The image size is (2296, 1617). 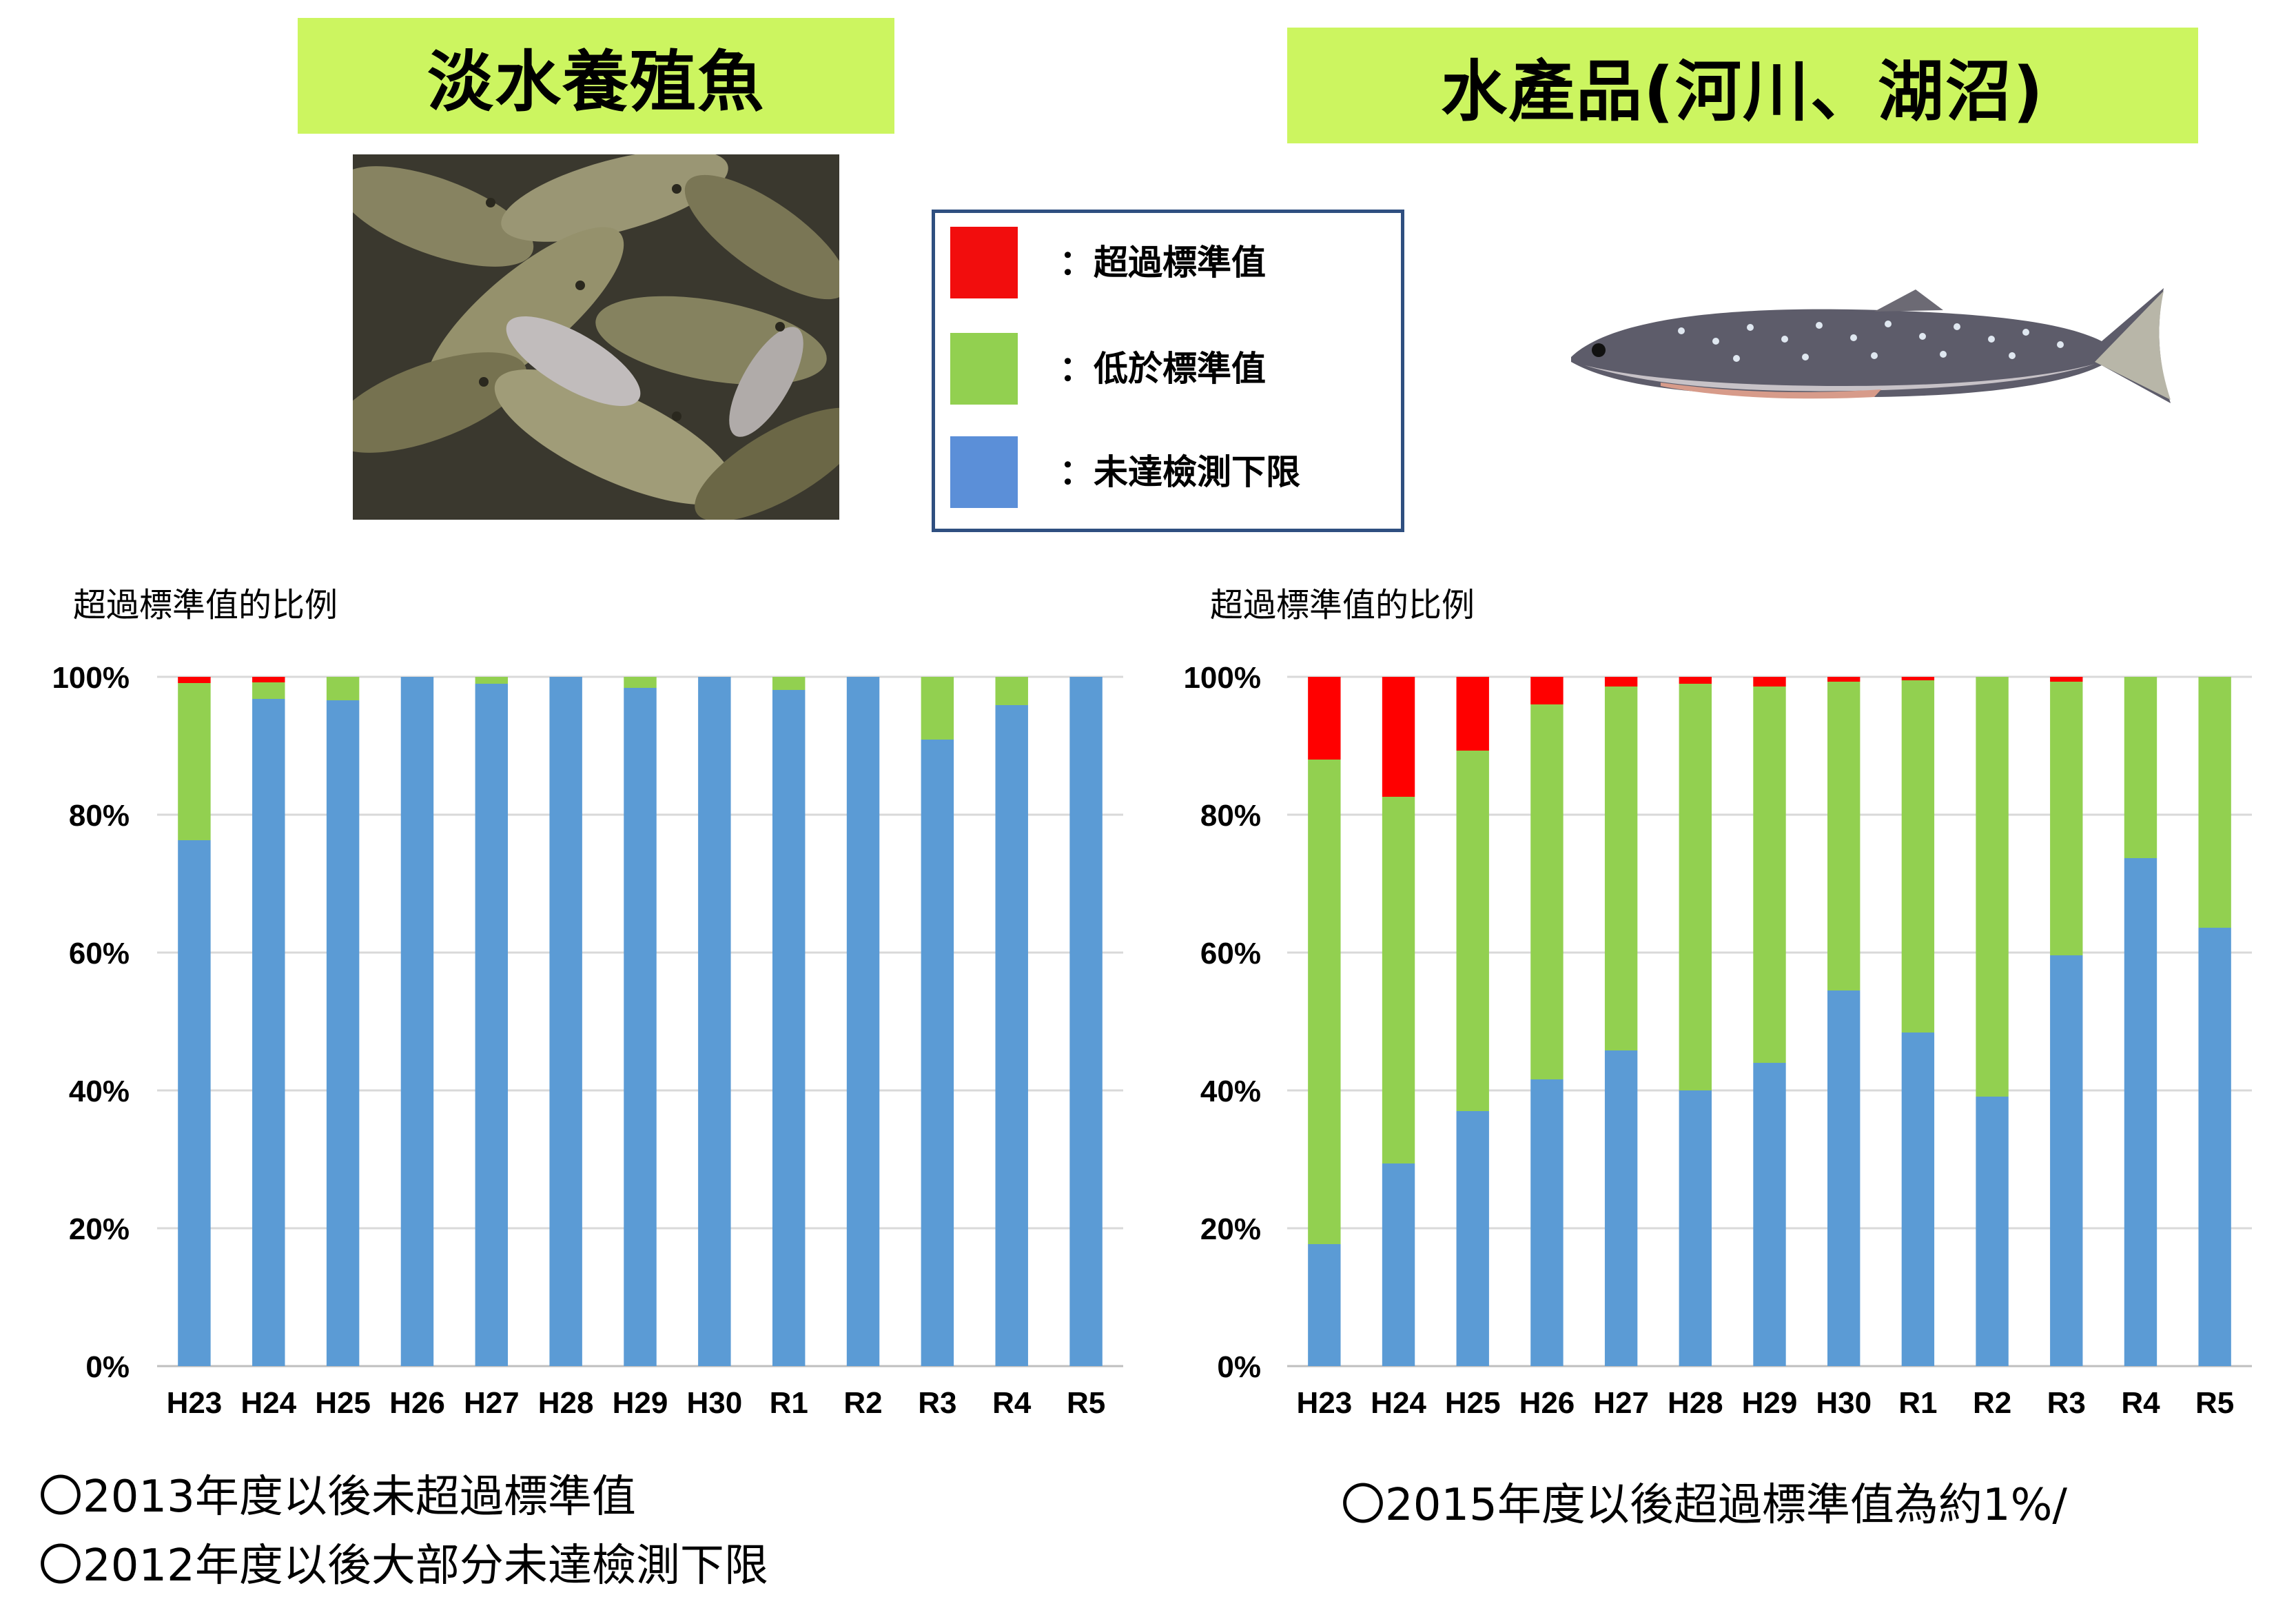 I want to click on left-xtick-label: R2, so click(x=862, y=1403).